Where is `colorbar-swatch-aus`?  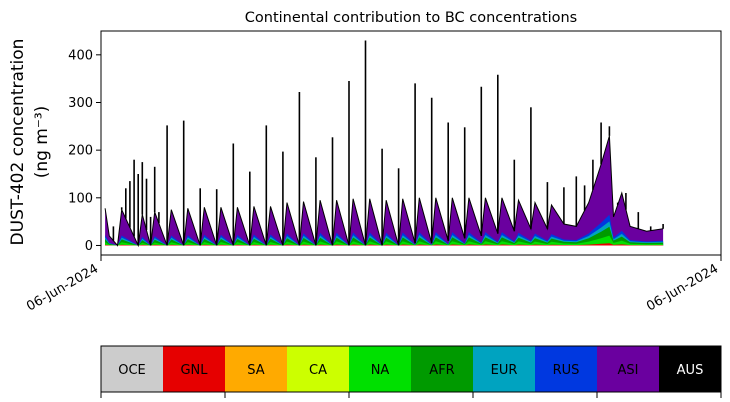 colorbar-swatch-aus is located at coordinates (690, 369).